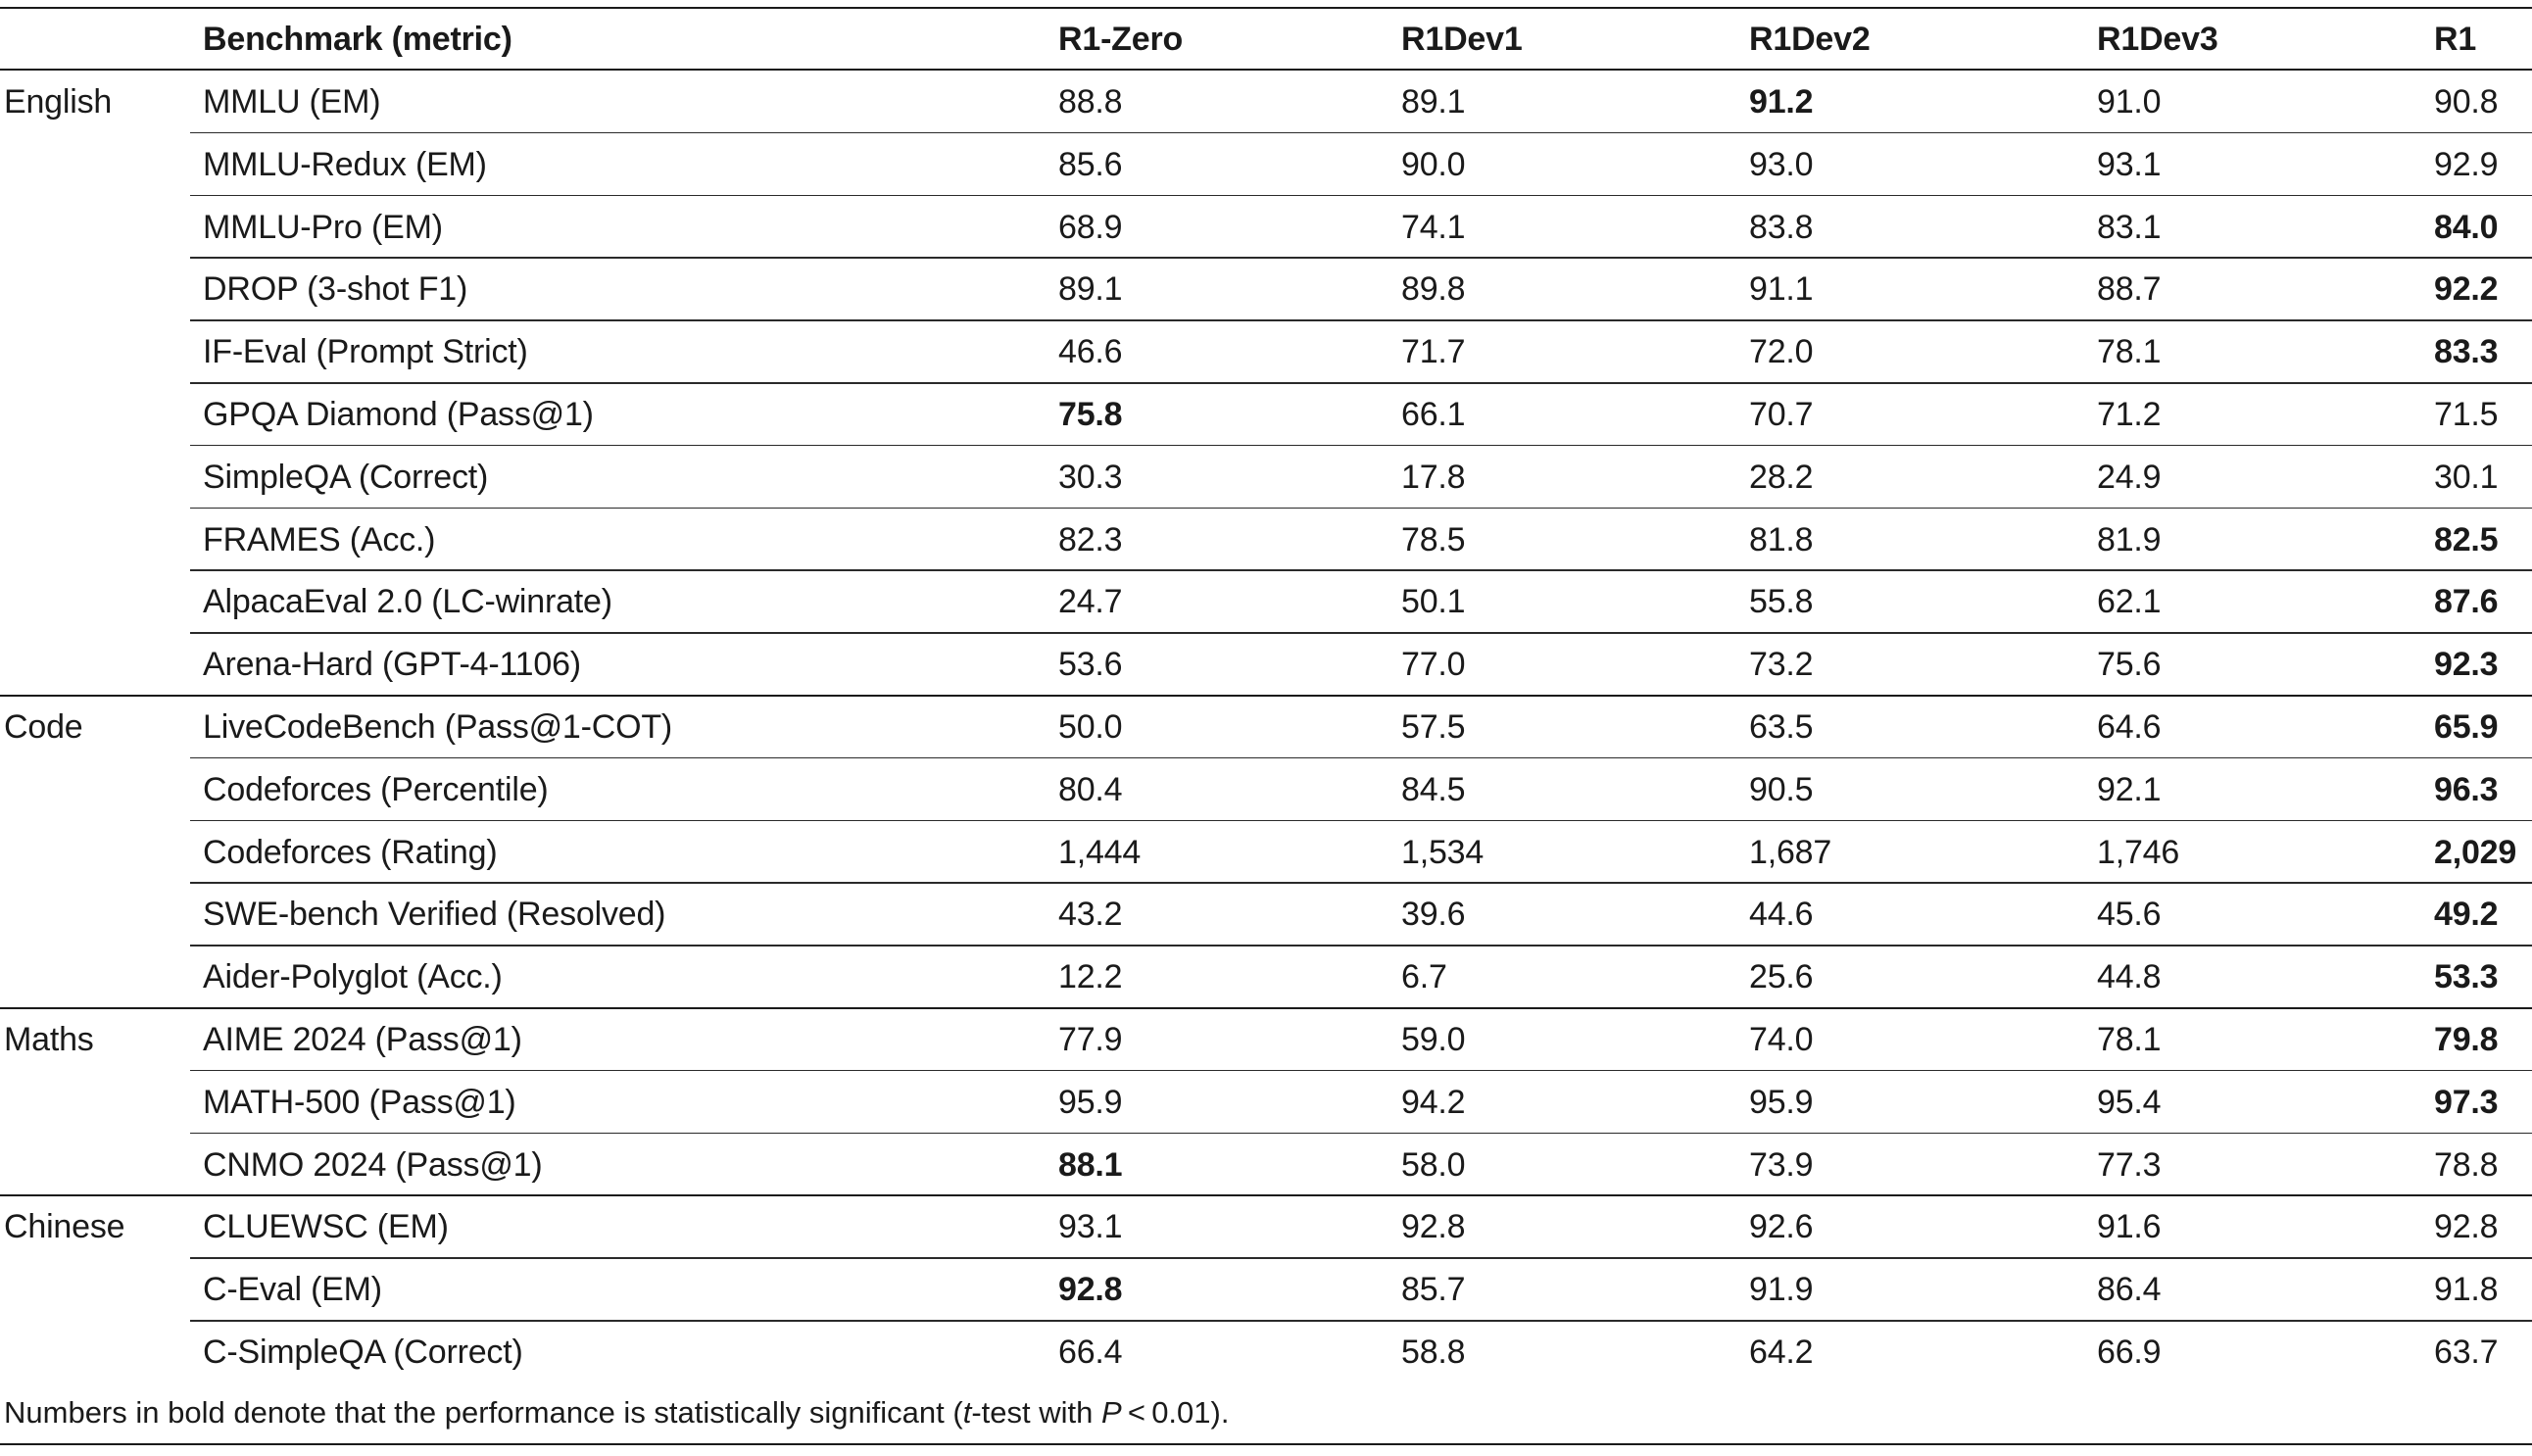  What do you see at coordinates (1266, 1444) in the screenshot?
I see `table-bottom-rule` at bounding box center [1266, 1444].